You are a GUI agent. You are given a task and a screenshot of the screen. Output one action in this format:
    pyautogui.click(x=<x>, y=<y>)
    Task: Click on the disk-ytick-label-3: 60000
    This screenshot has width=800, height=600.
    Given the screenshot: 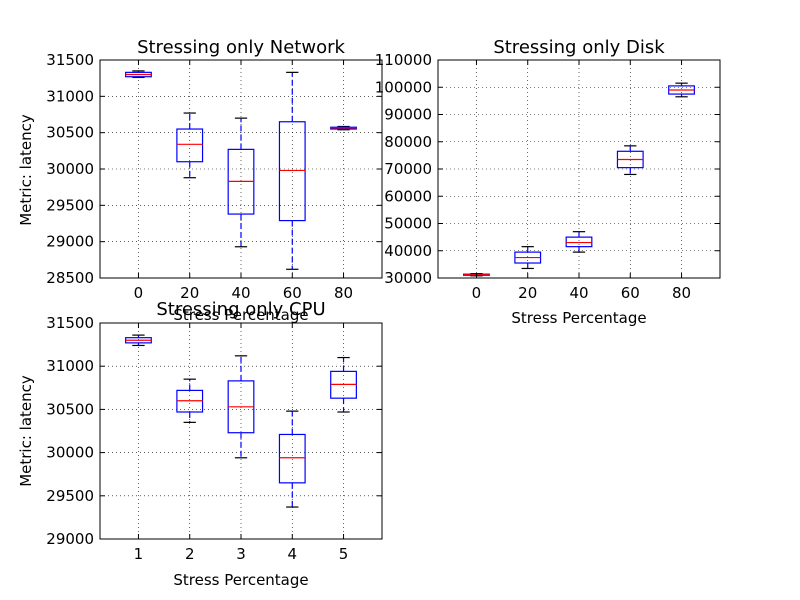 What is the action you would take?
    pyautogui.click(x=408, y=196)
    